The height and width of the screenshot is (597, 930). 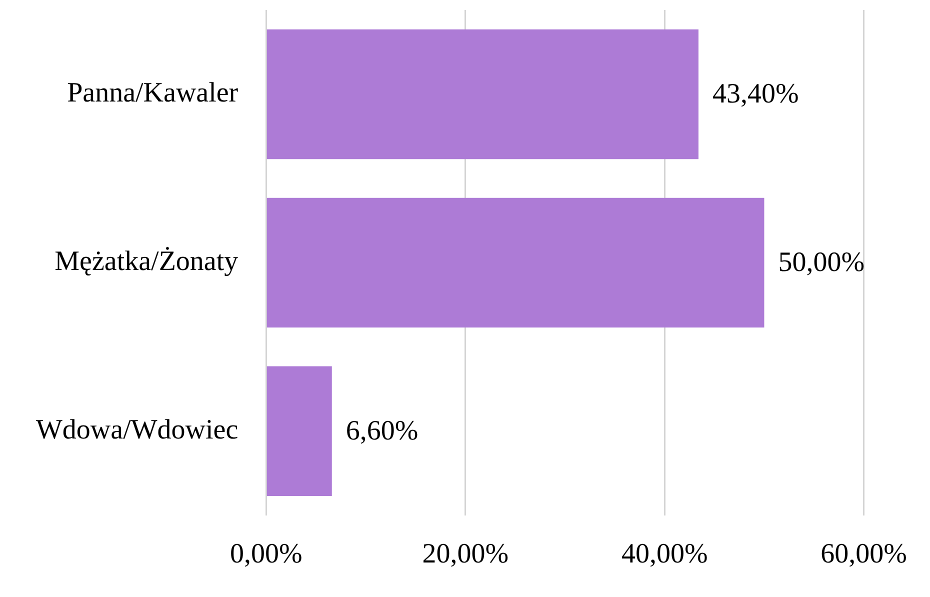 What do you see at coordinates (153, 93) in the screenshot?
I see `y-tick-label: Panna/Kawaler` at bounding box center [153, 93].